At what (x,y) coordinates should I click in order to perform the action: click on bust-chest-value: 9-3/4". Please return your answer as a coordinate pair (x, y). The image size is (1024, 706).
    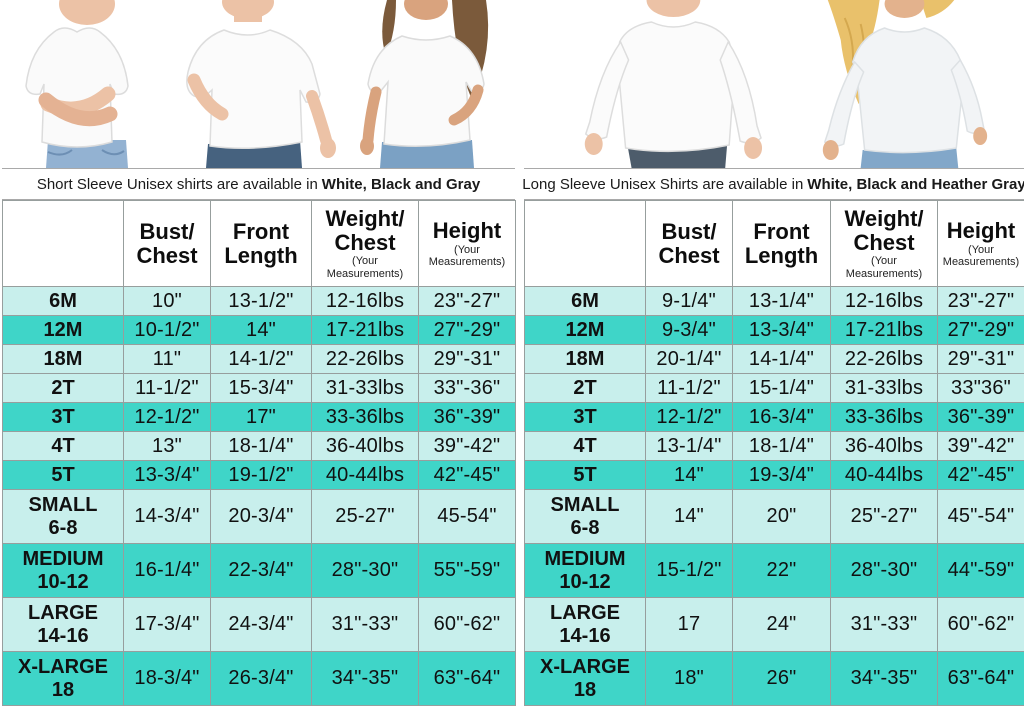
    Looking at the image, I should click on (689, 330).